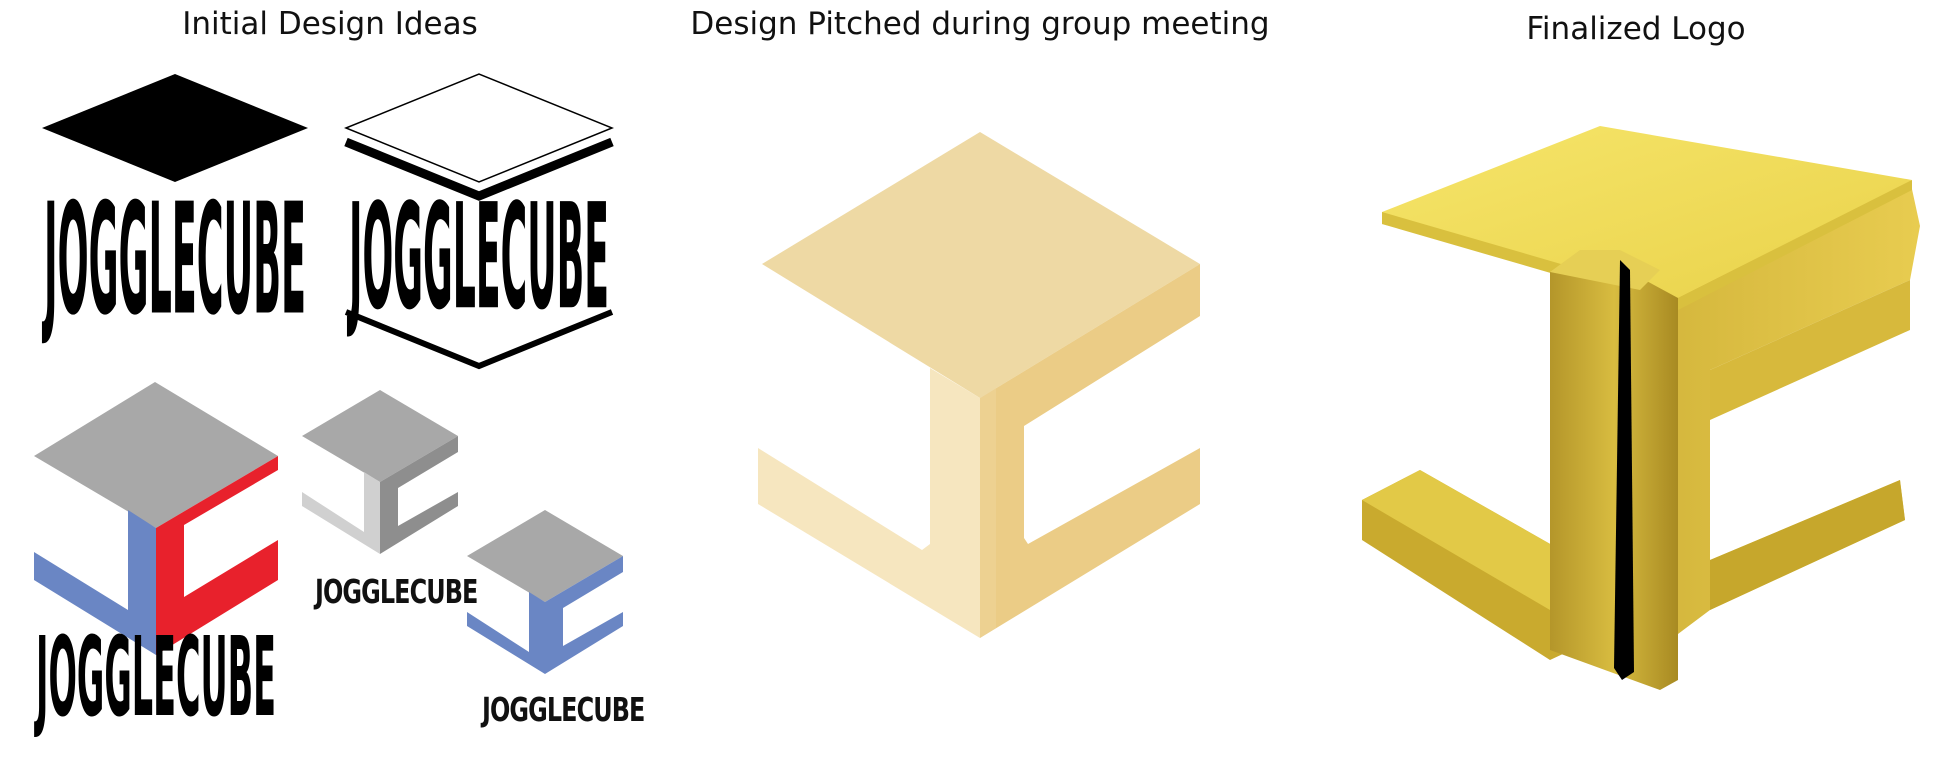  Describe the element at coordinates (380, 472) in the screenshot. I see `logo-idea-grey-jc-cube` at that location.